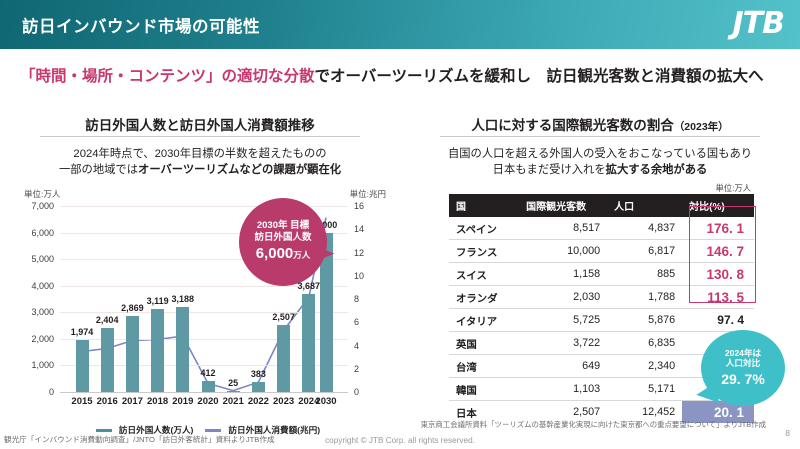 The height and width of the screenshot is (449, 800). What do you see at coordinates (645, 228) in the screenshot?
I see `cell-population: 4,837` at bounding box center [645, 228].